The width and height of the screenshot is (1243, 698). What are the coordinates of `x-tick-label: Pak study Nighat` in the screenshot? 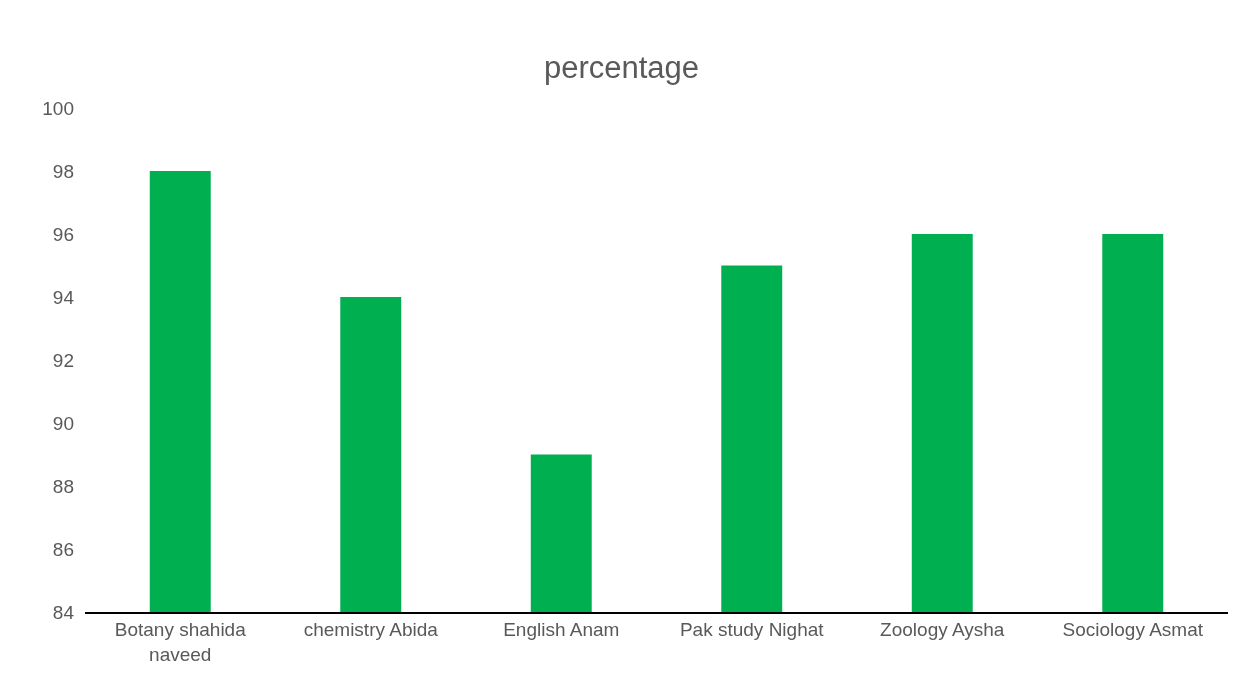 It's located at (752, 630).